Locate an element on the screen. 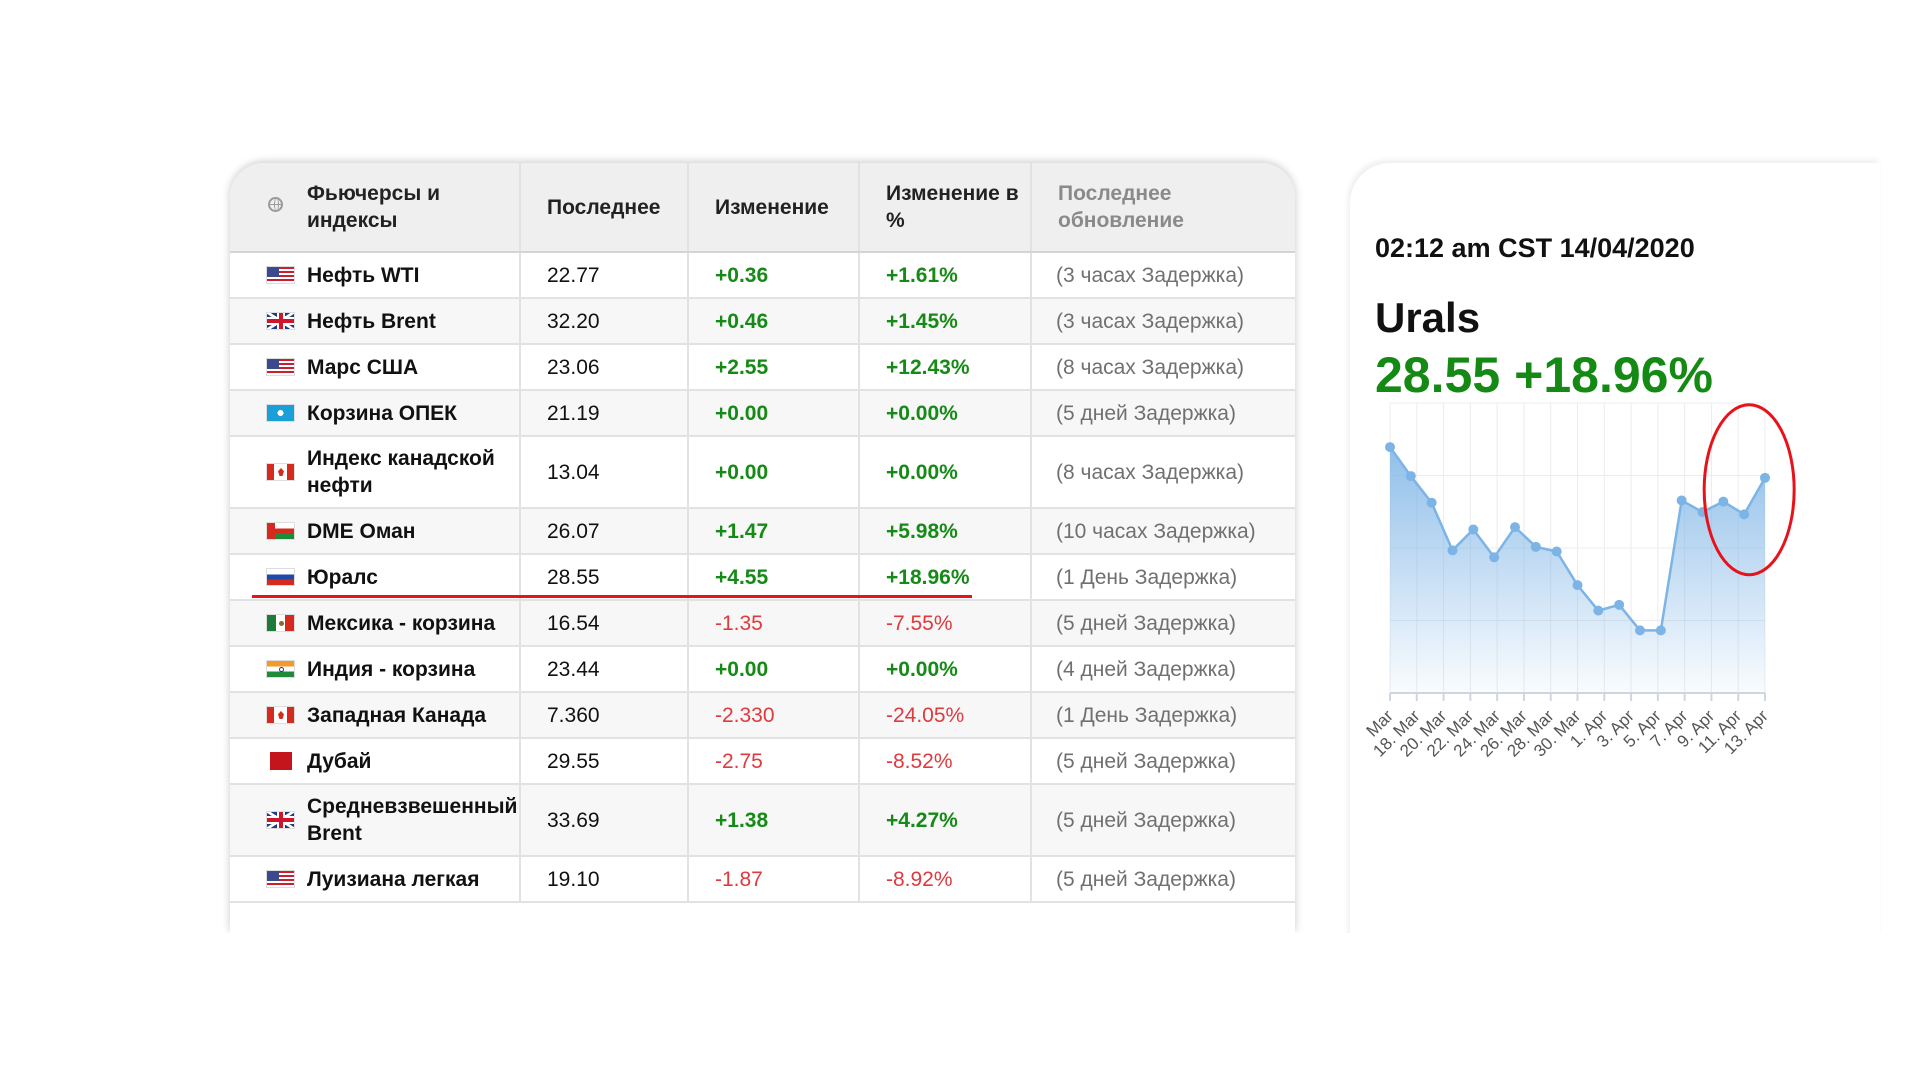 This screenshot has width=1920, height=1080. instrument-cell: Западная Канада is located at coordinates (375, 715).